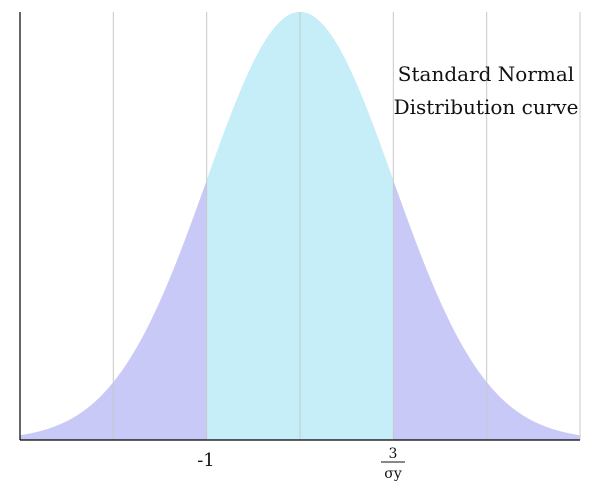  Describe the element at coordinates (393, 464) in the screenshot. I see `x-tick-label-fraction: 3 σy` at that location.